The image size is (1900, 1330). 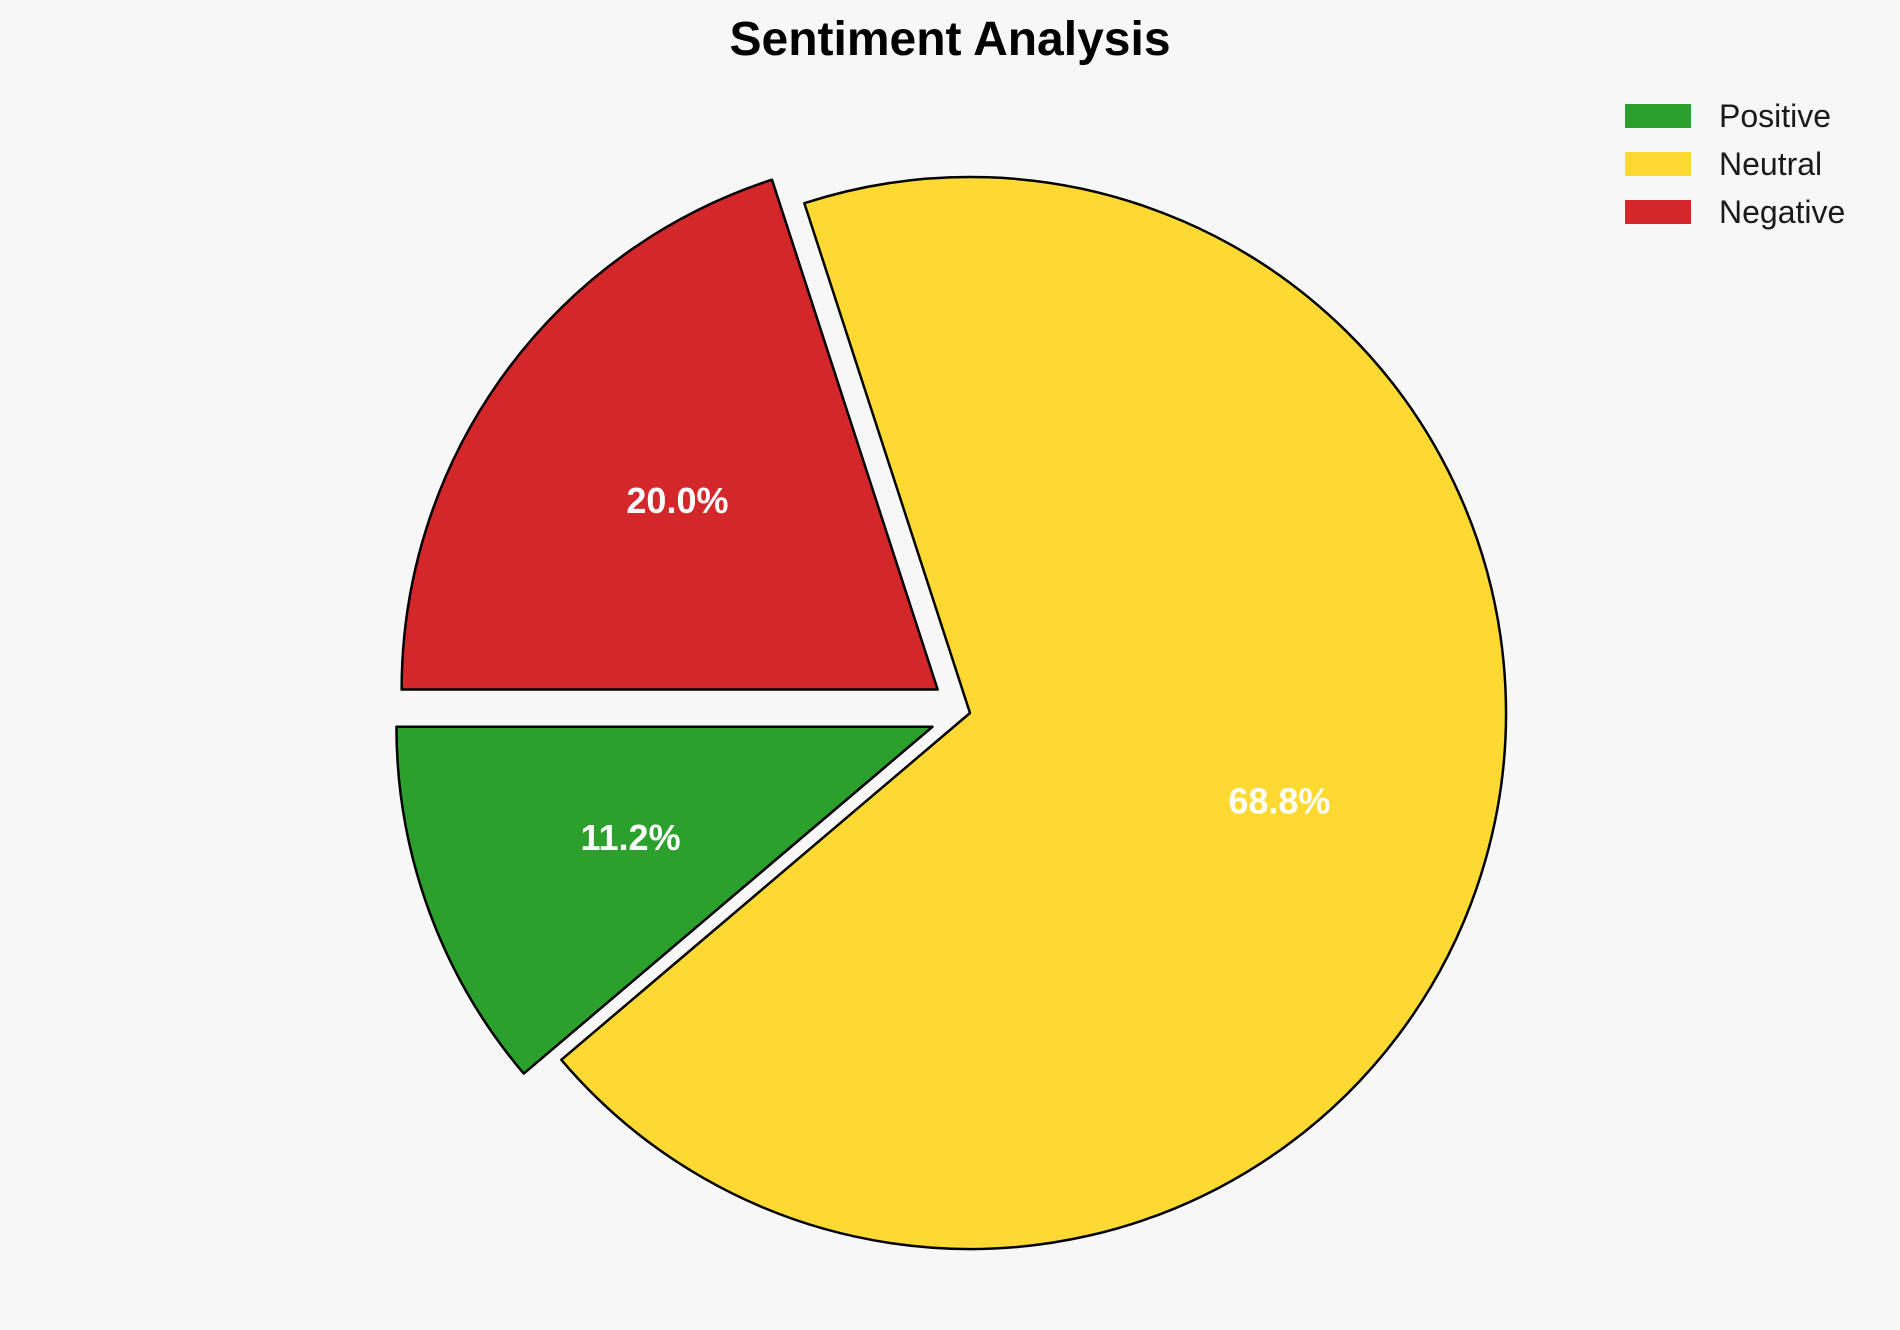 I want to click on pie-slice-negative, so click(x=669, y=434).